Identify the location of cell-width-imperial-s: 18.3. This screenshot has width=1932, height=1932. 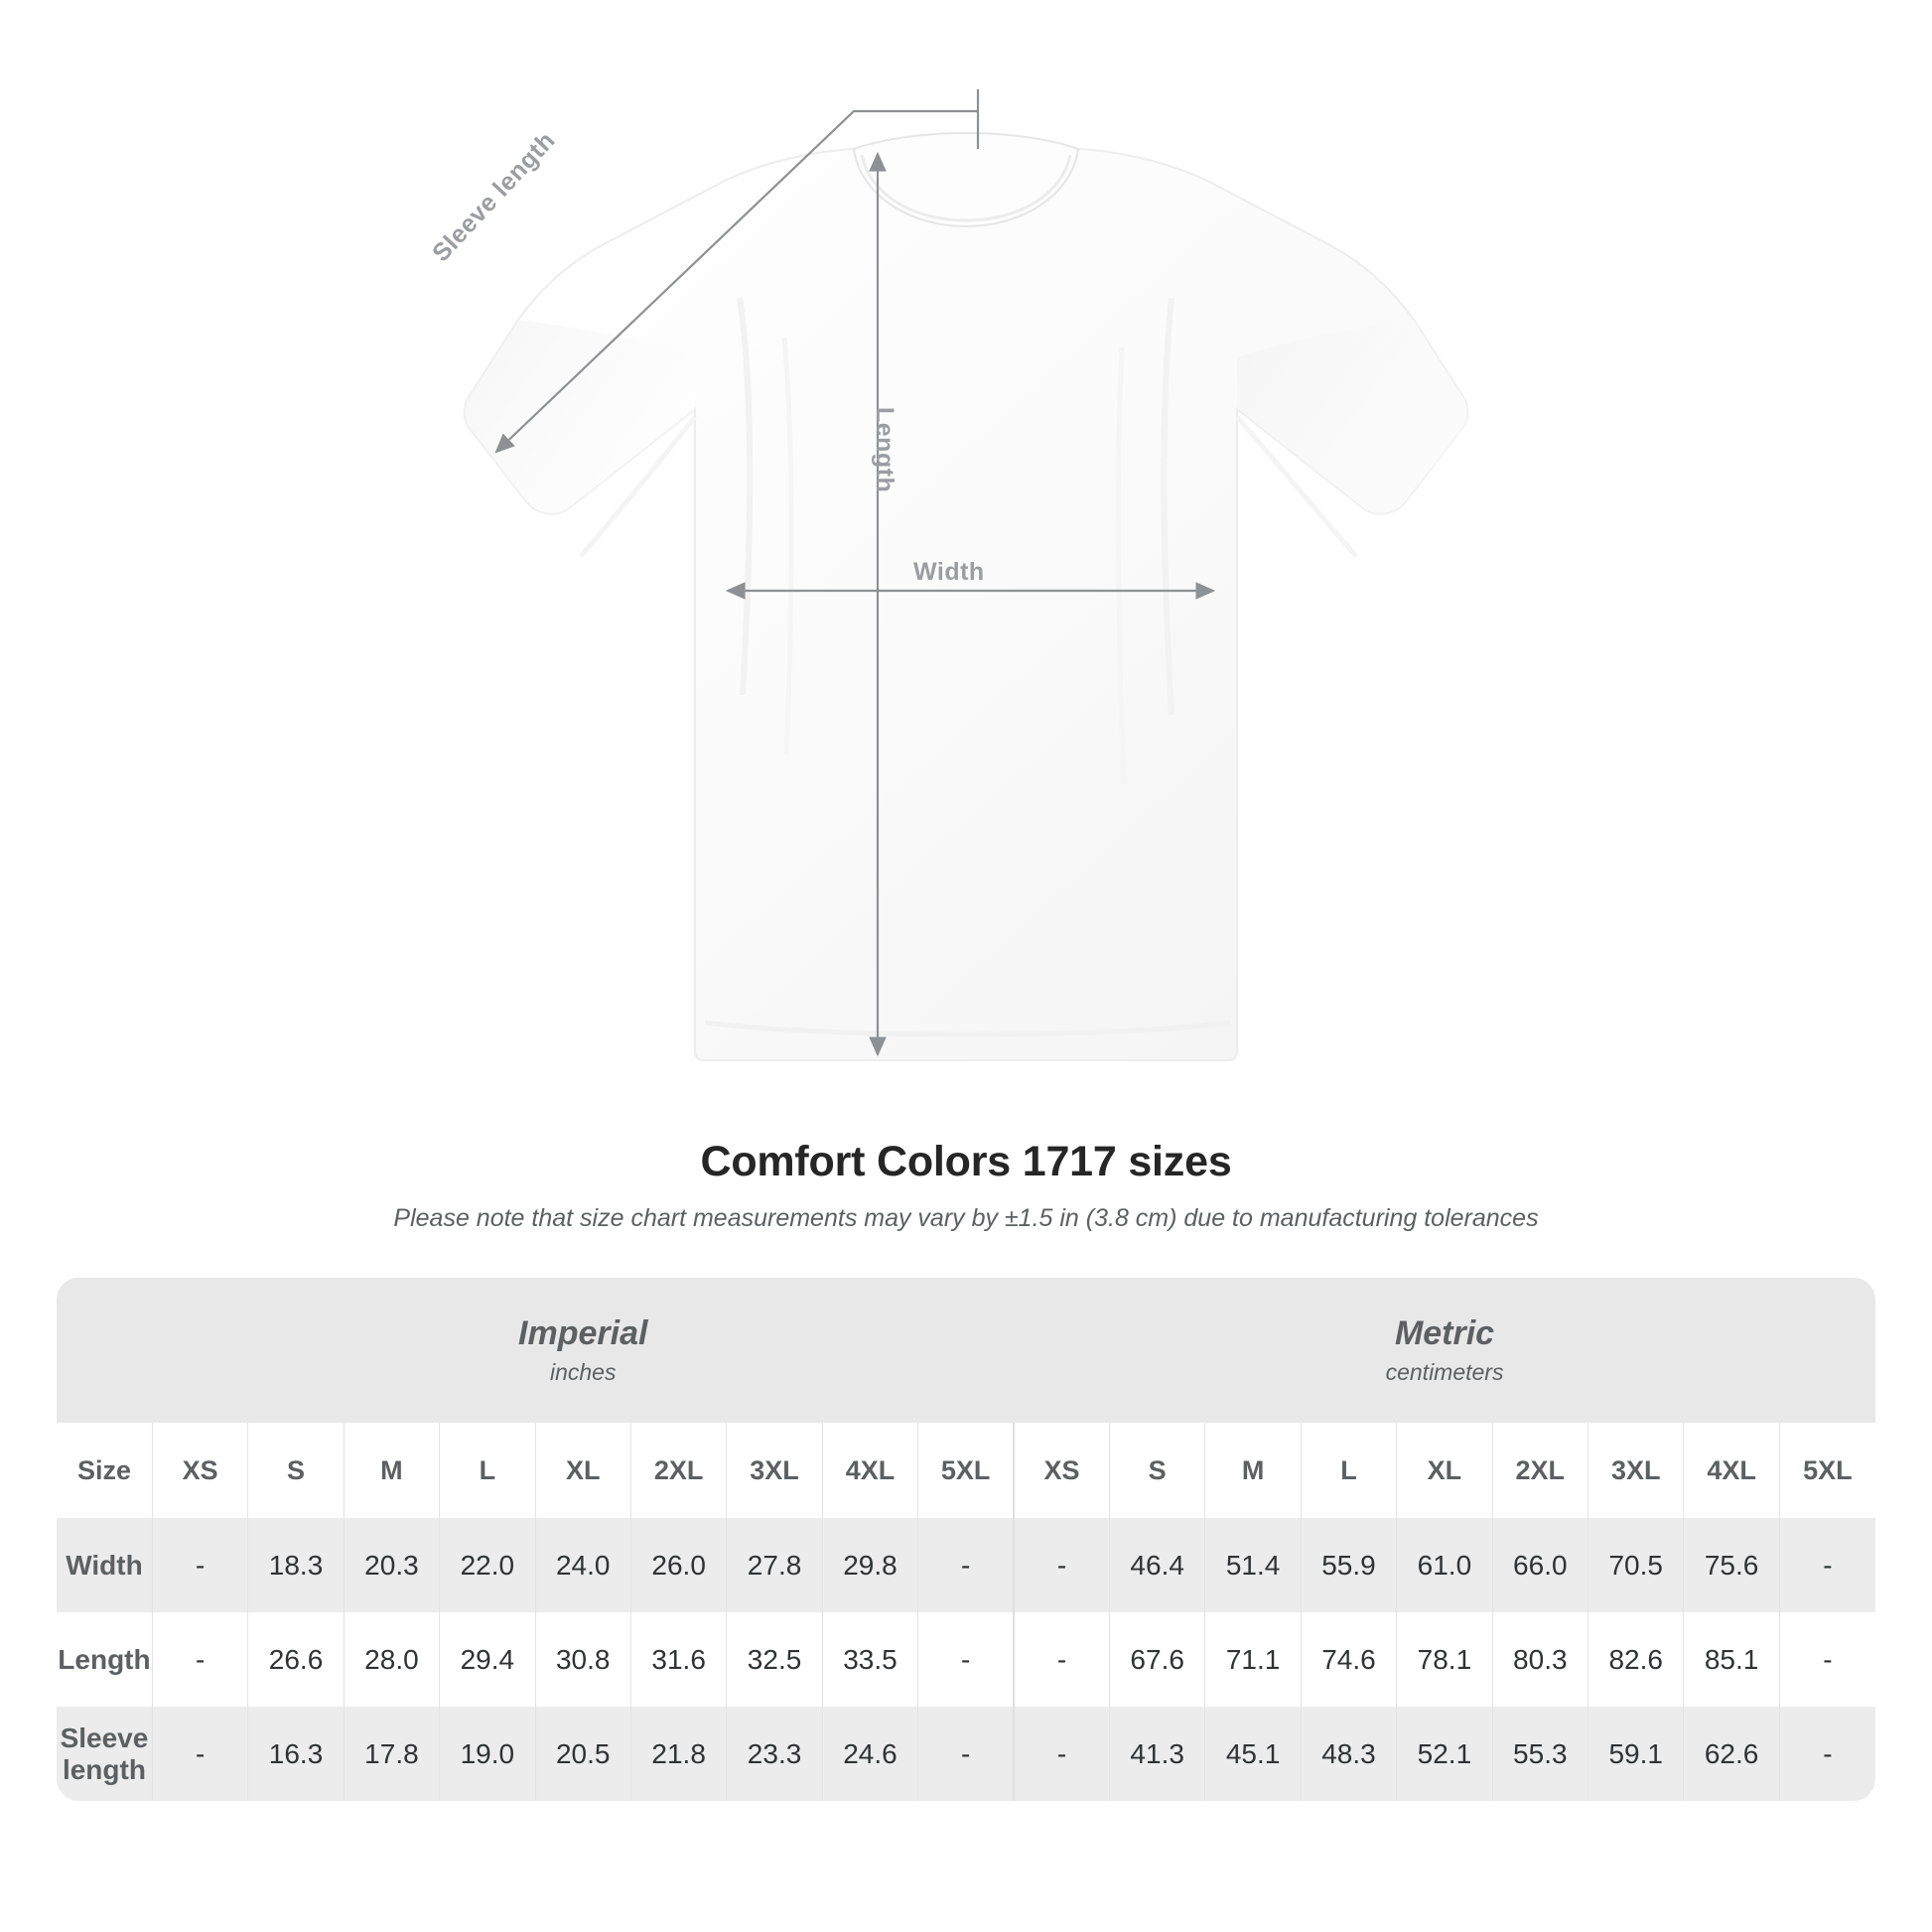
(296, 1565).